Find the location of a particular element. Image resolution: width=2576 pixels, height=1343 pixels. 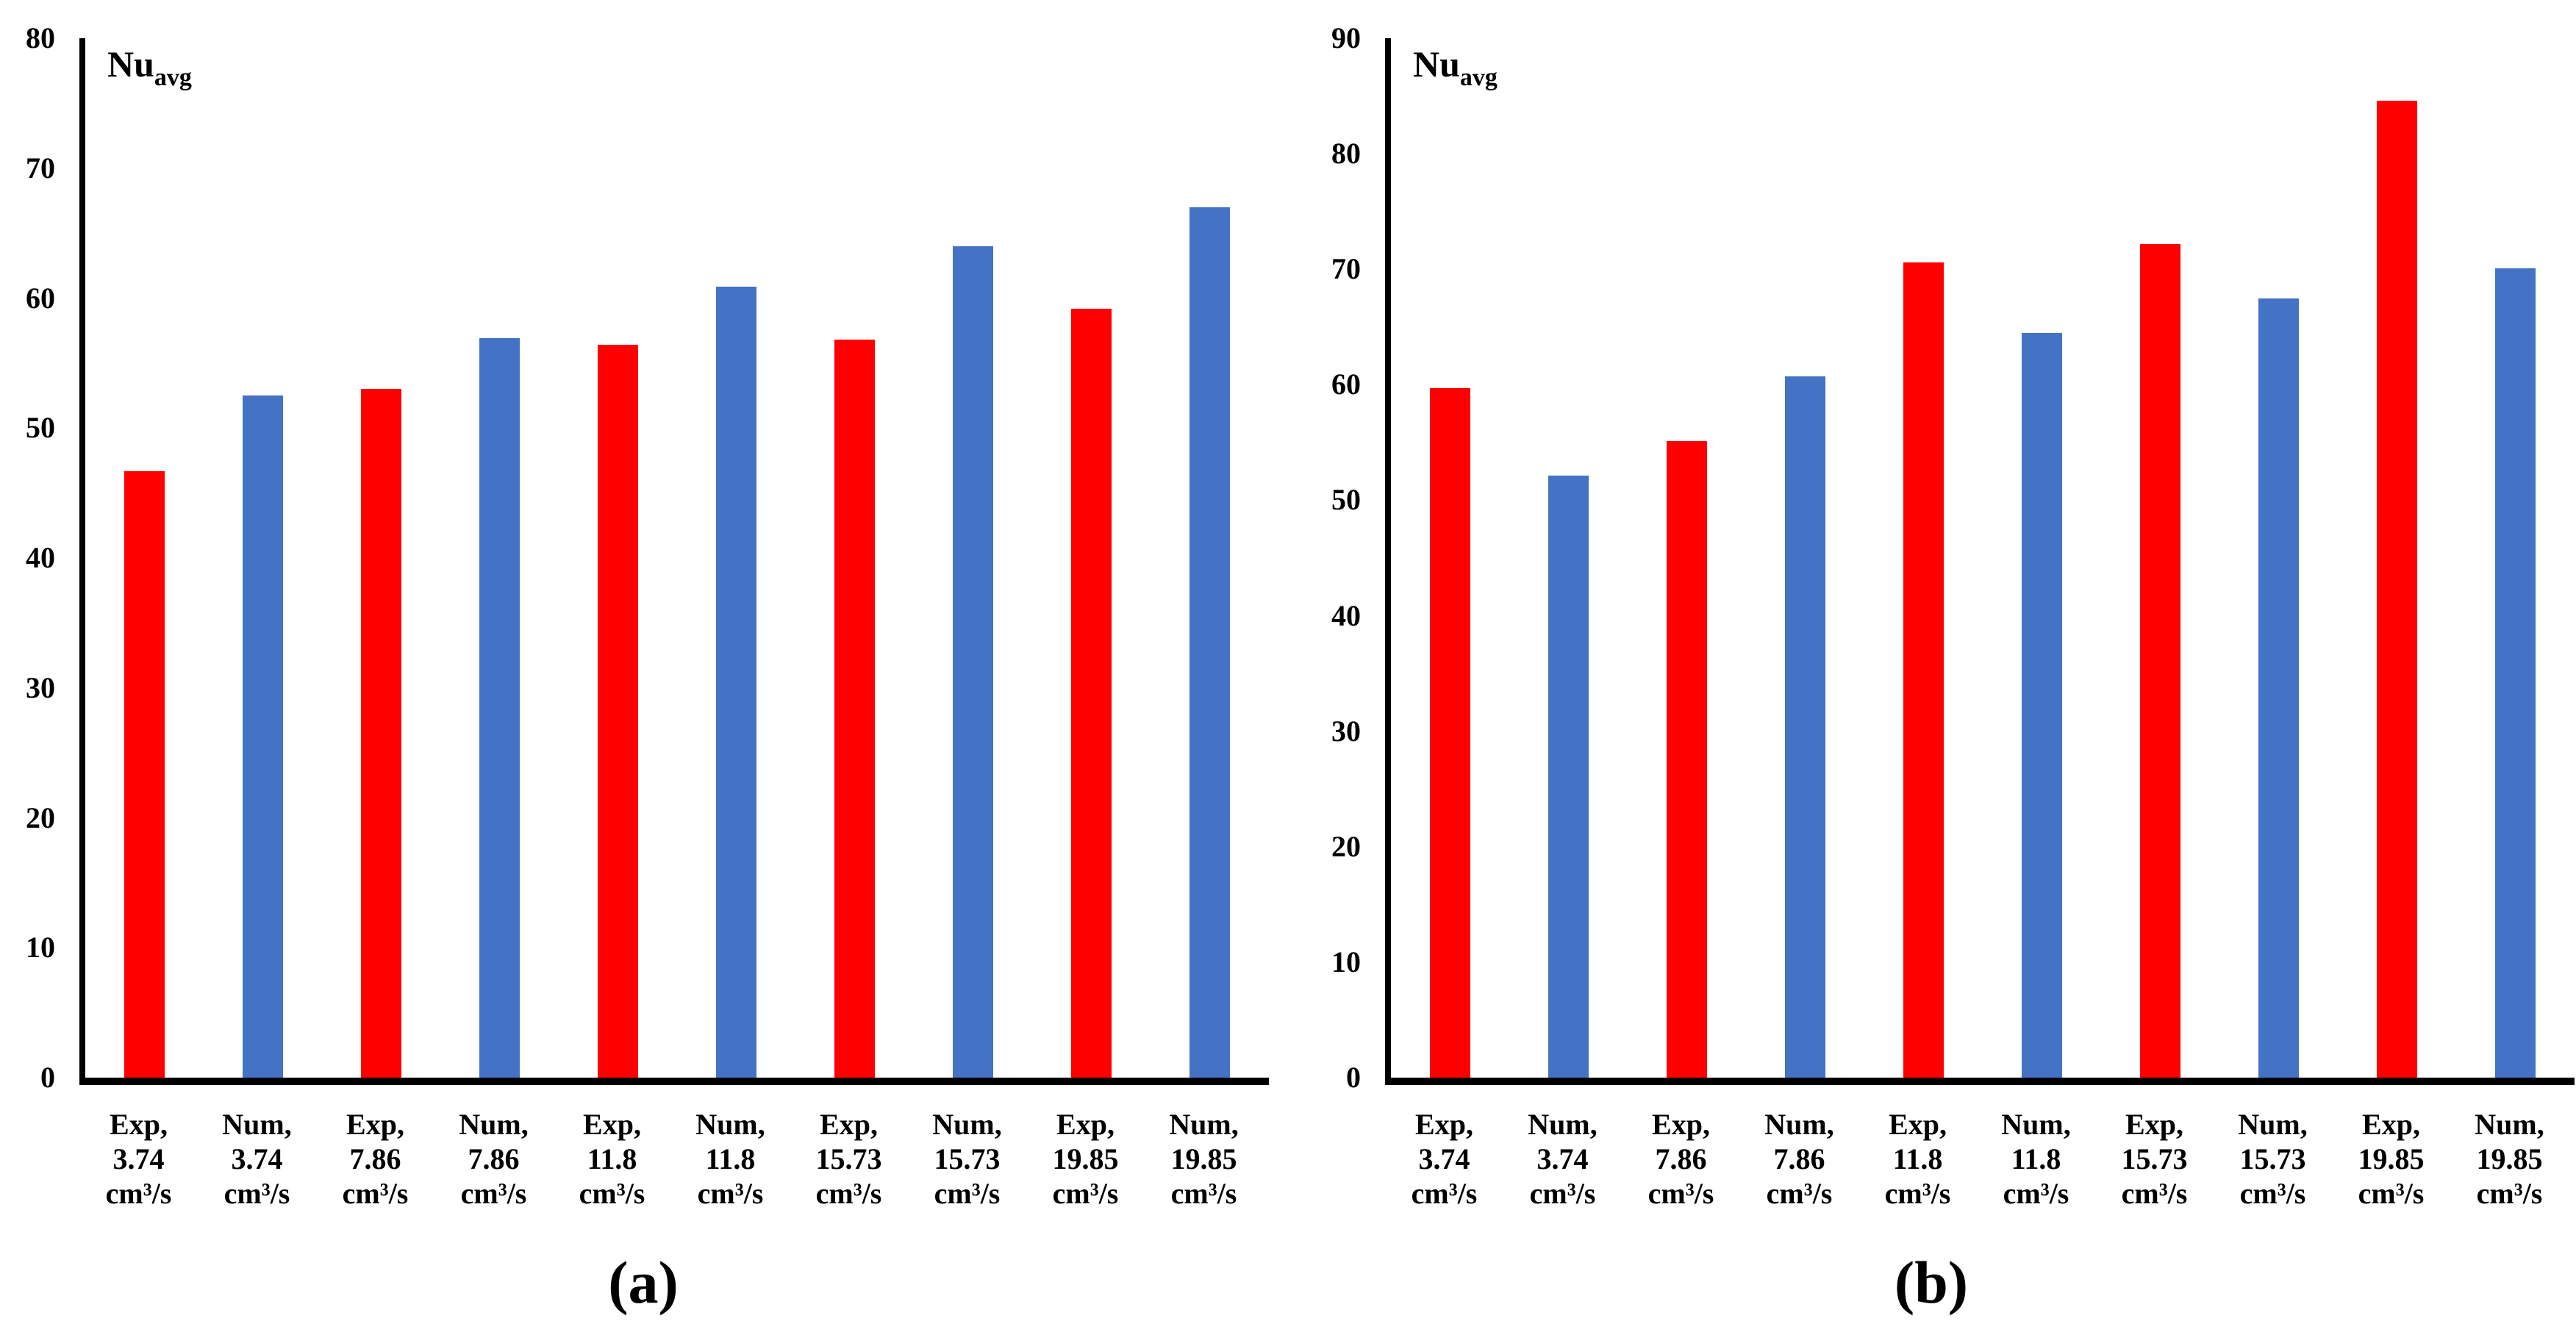

caption-a: (a) is located at coordinates (643, 1282).